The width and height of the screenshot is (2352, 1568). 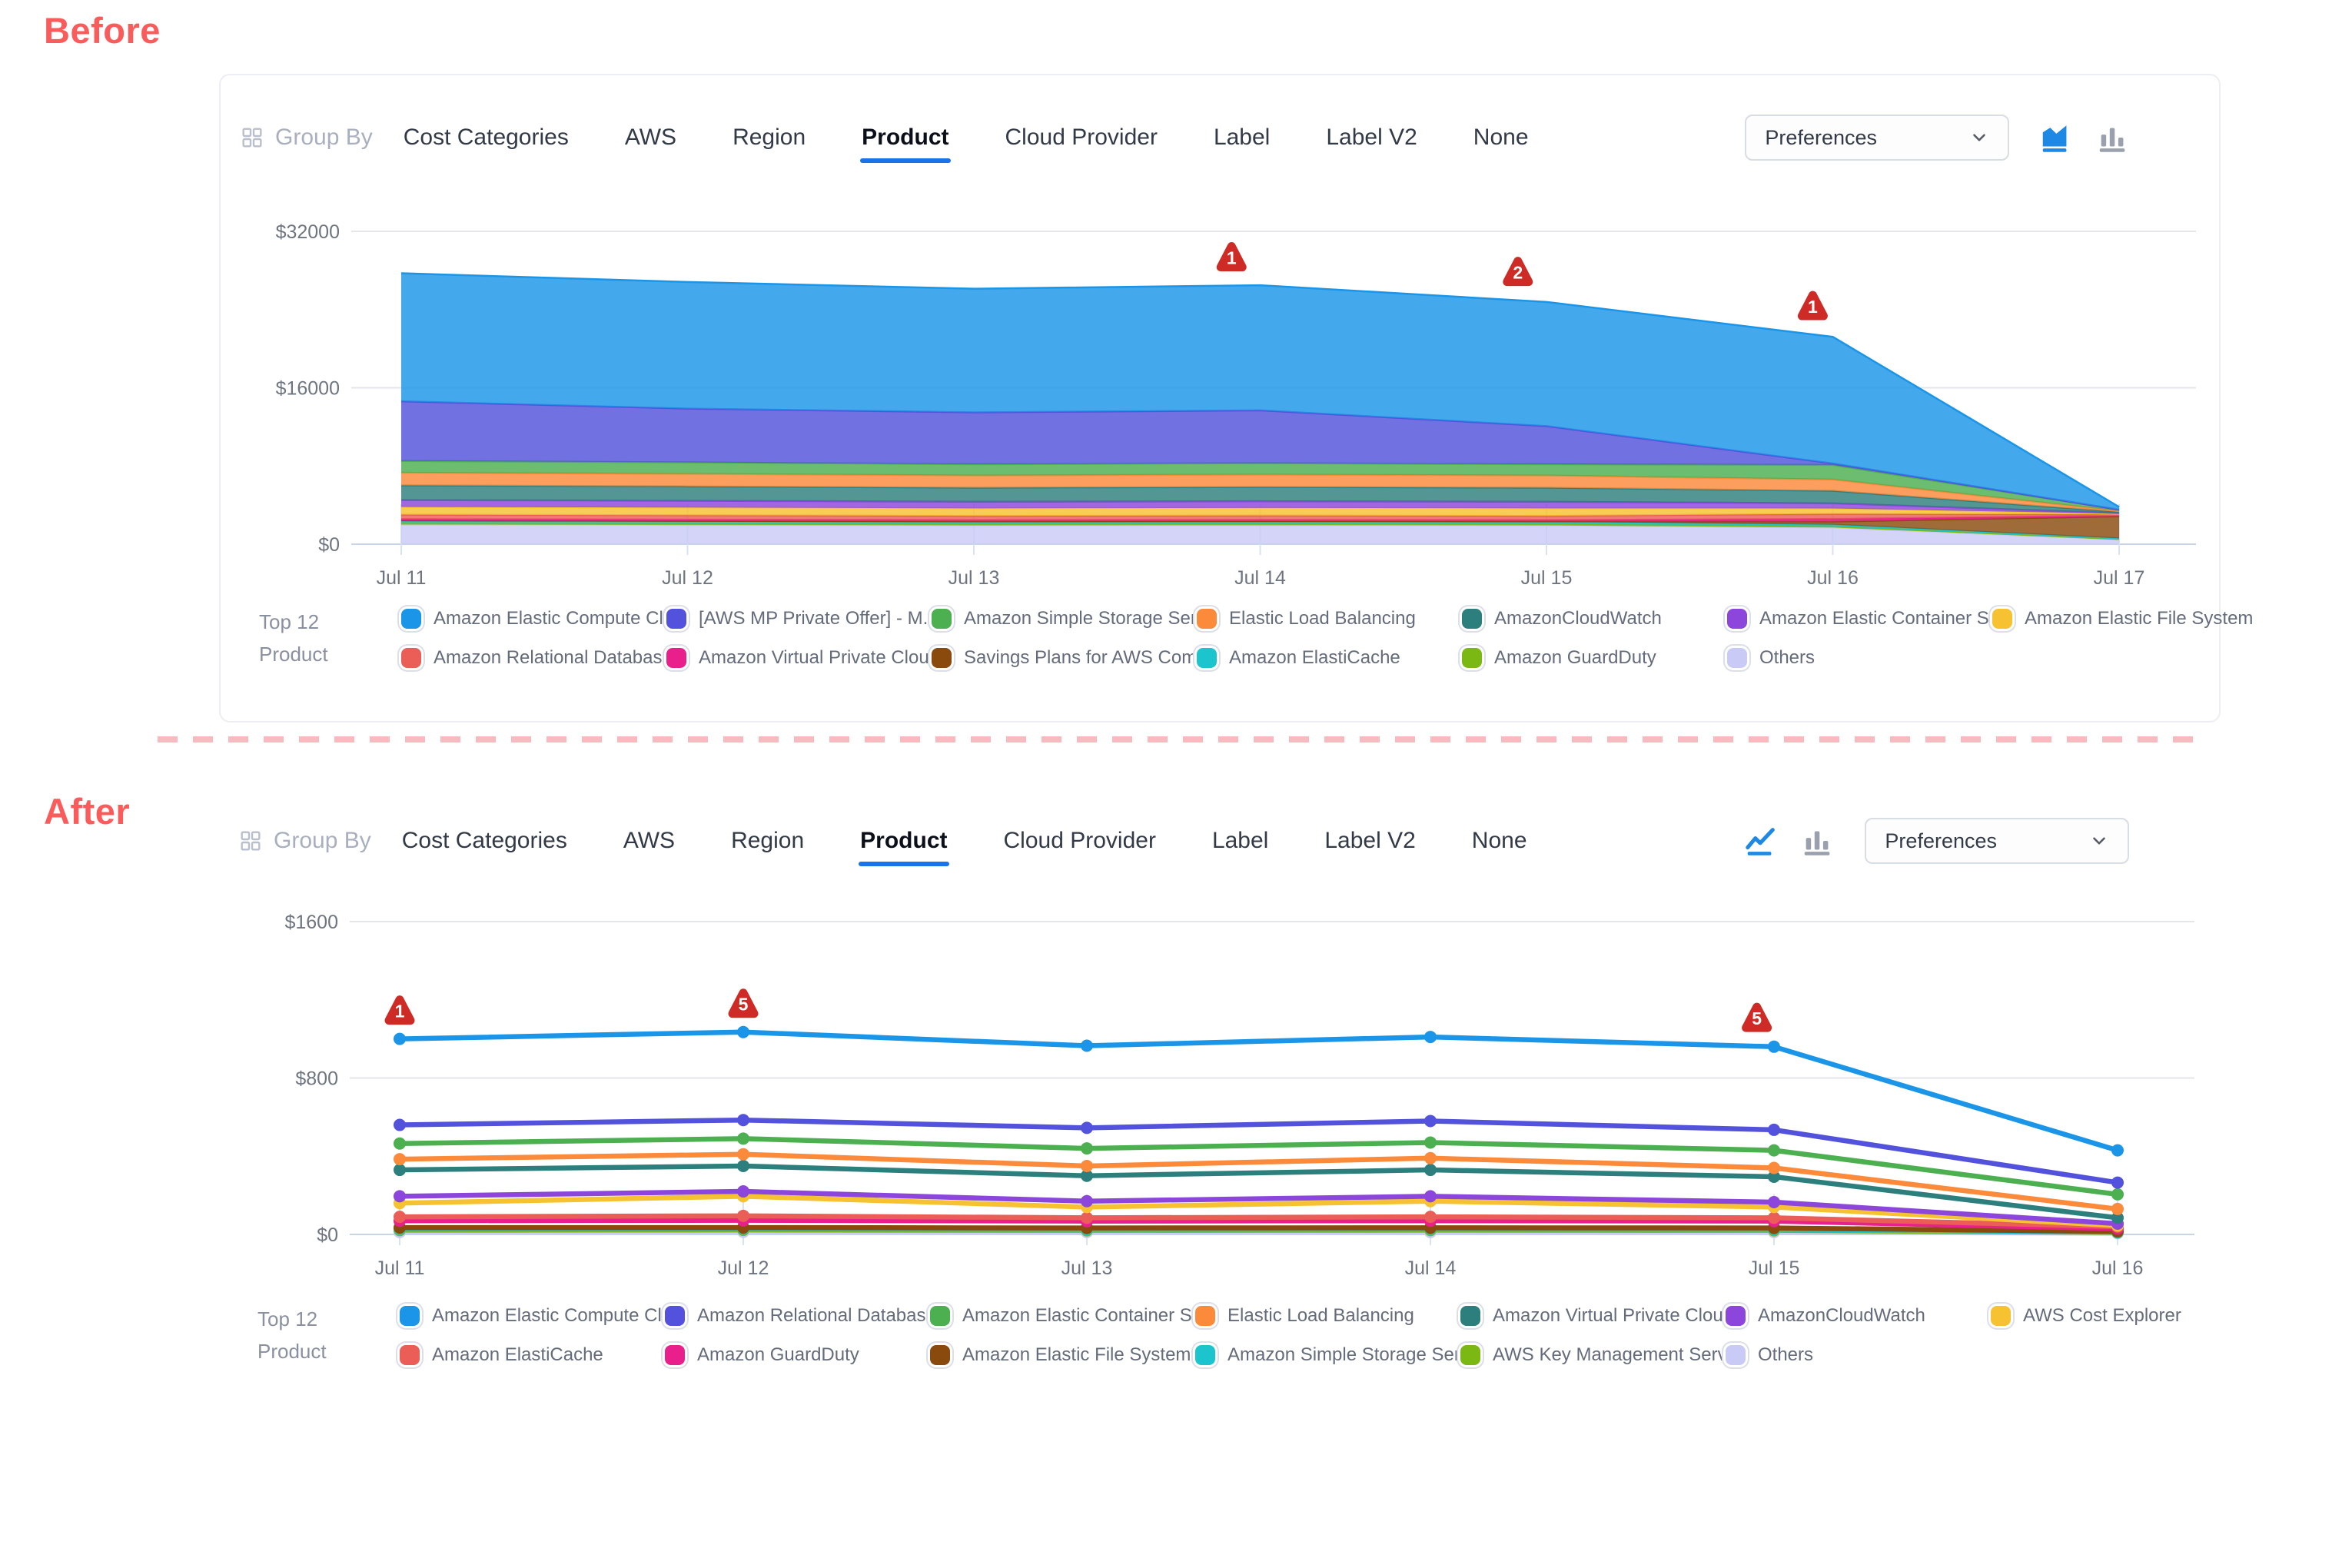 What do you see at coordinates (2084, 137) in the screenshot?
I see `chart-type-toggle` at bounding box center [2084, 137].